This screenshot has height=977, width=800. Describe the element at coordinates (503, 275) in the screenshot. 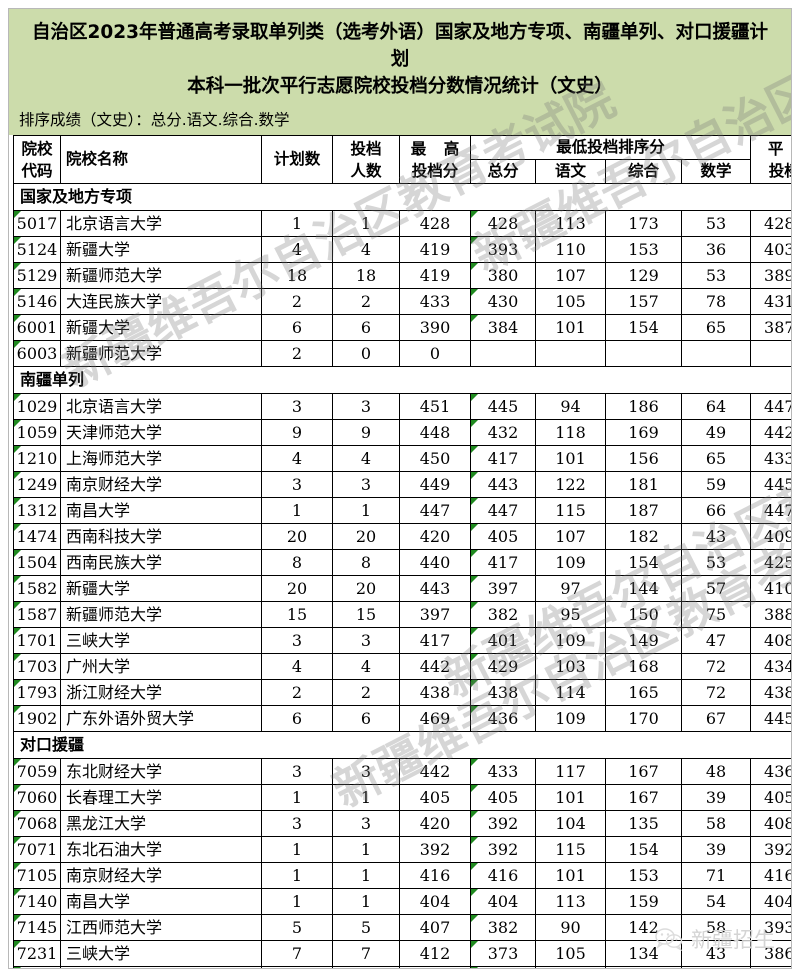

I see `cell-total: 380` at that location.